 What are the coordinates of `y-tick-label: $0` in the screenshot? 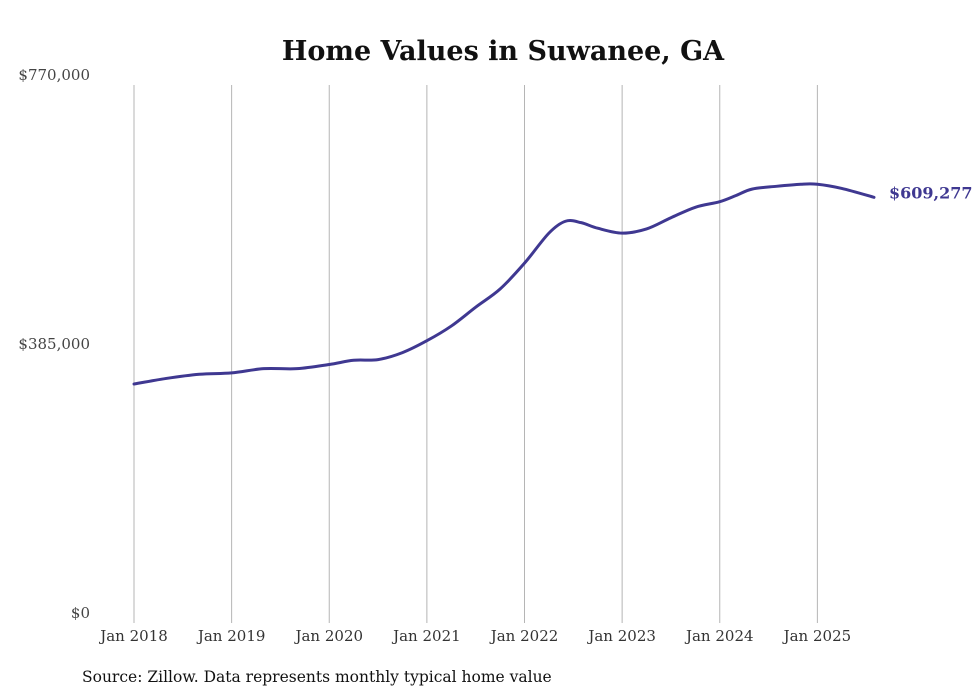 It's located at (80, 613).